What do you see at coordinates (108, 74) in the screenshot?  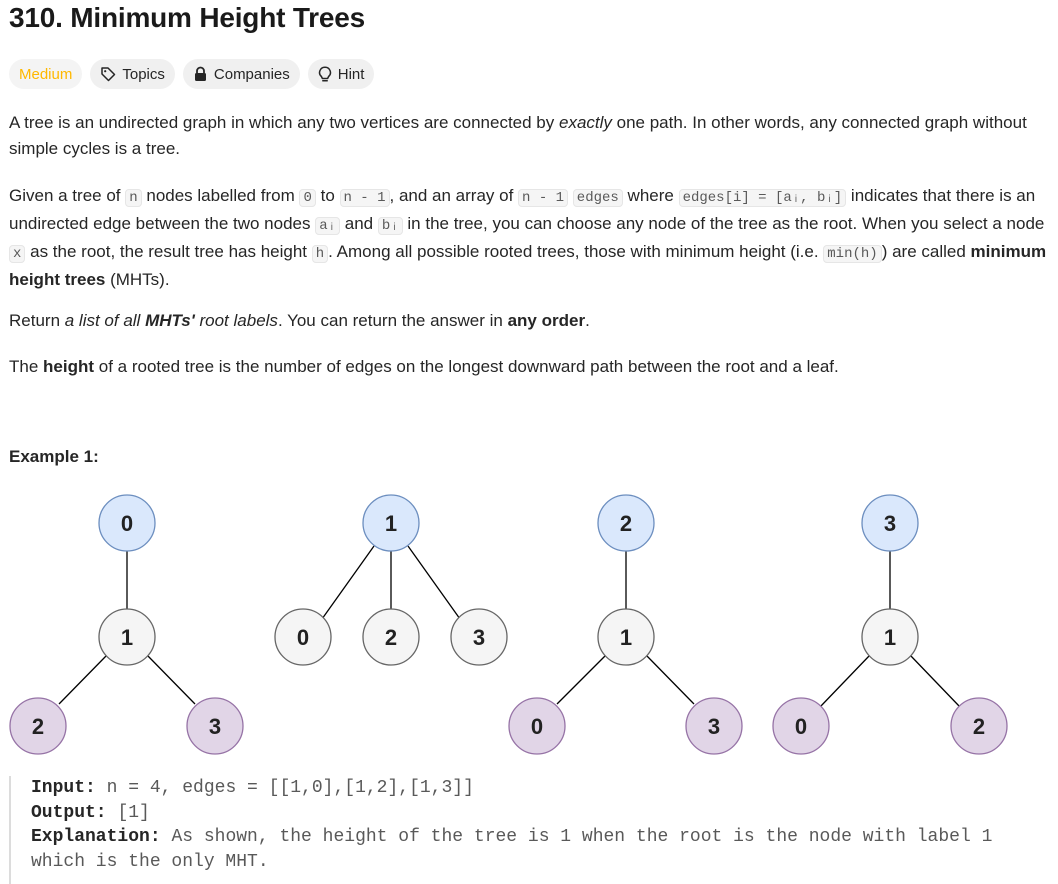 I see `tag-icon` at bounding box center [108, 74].